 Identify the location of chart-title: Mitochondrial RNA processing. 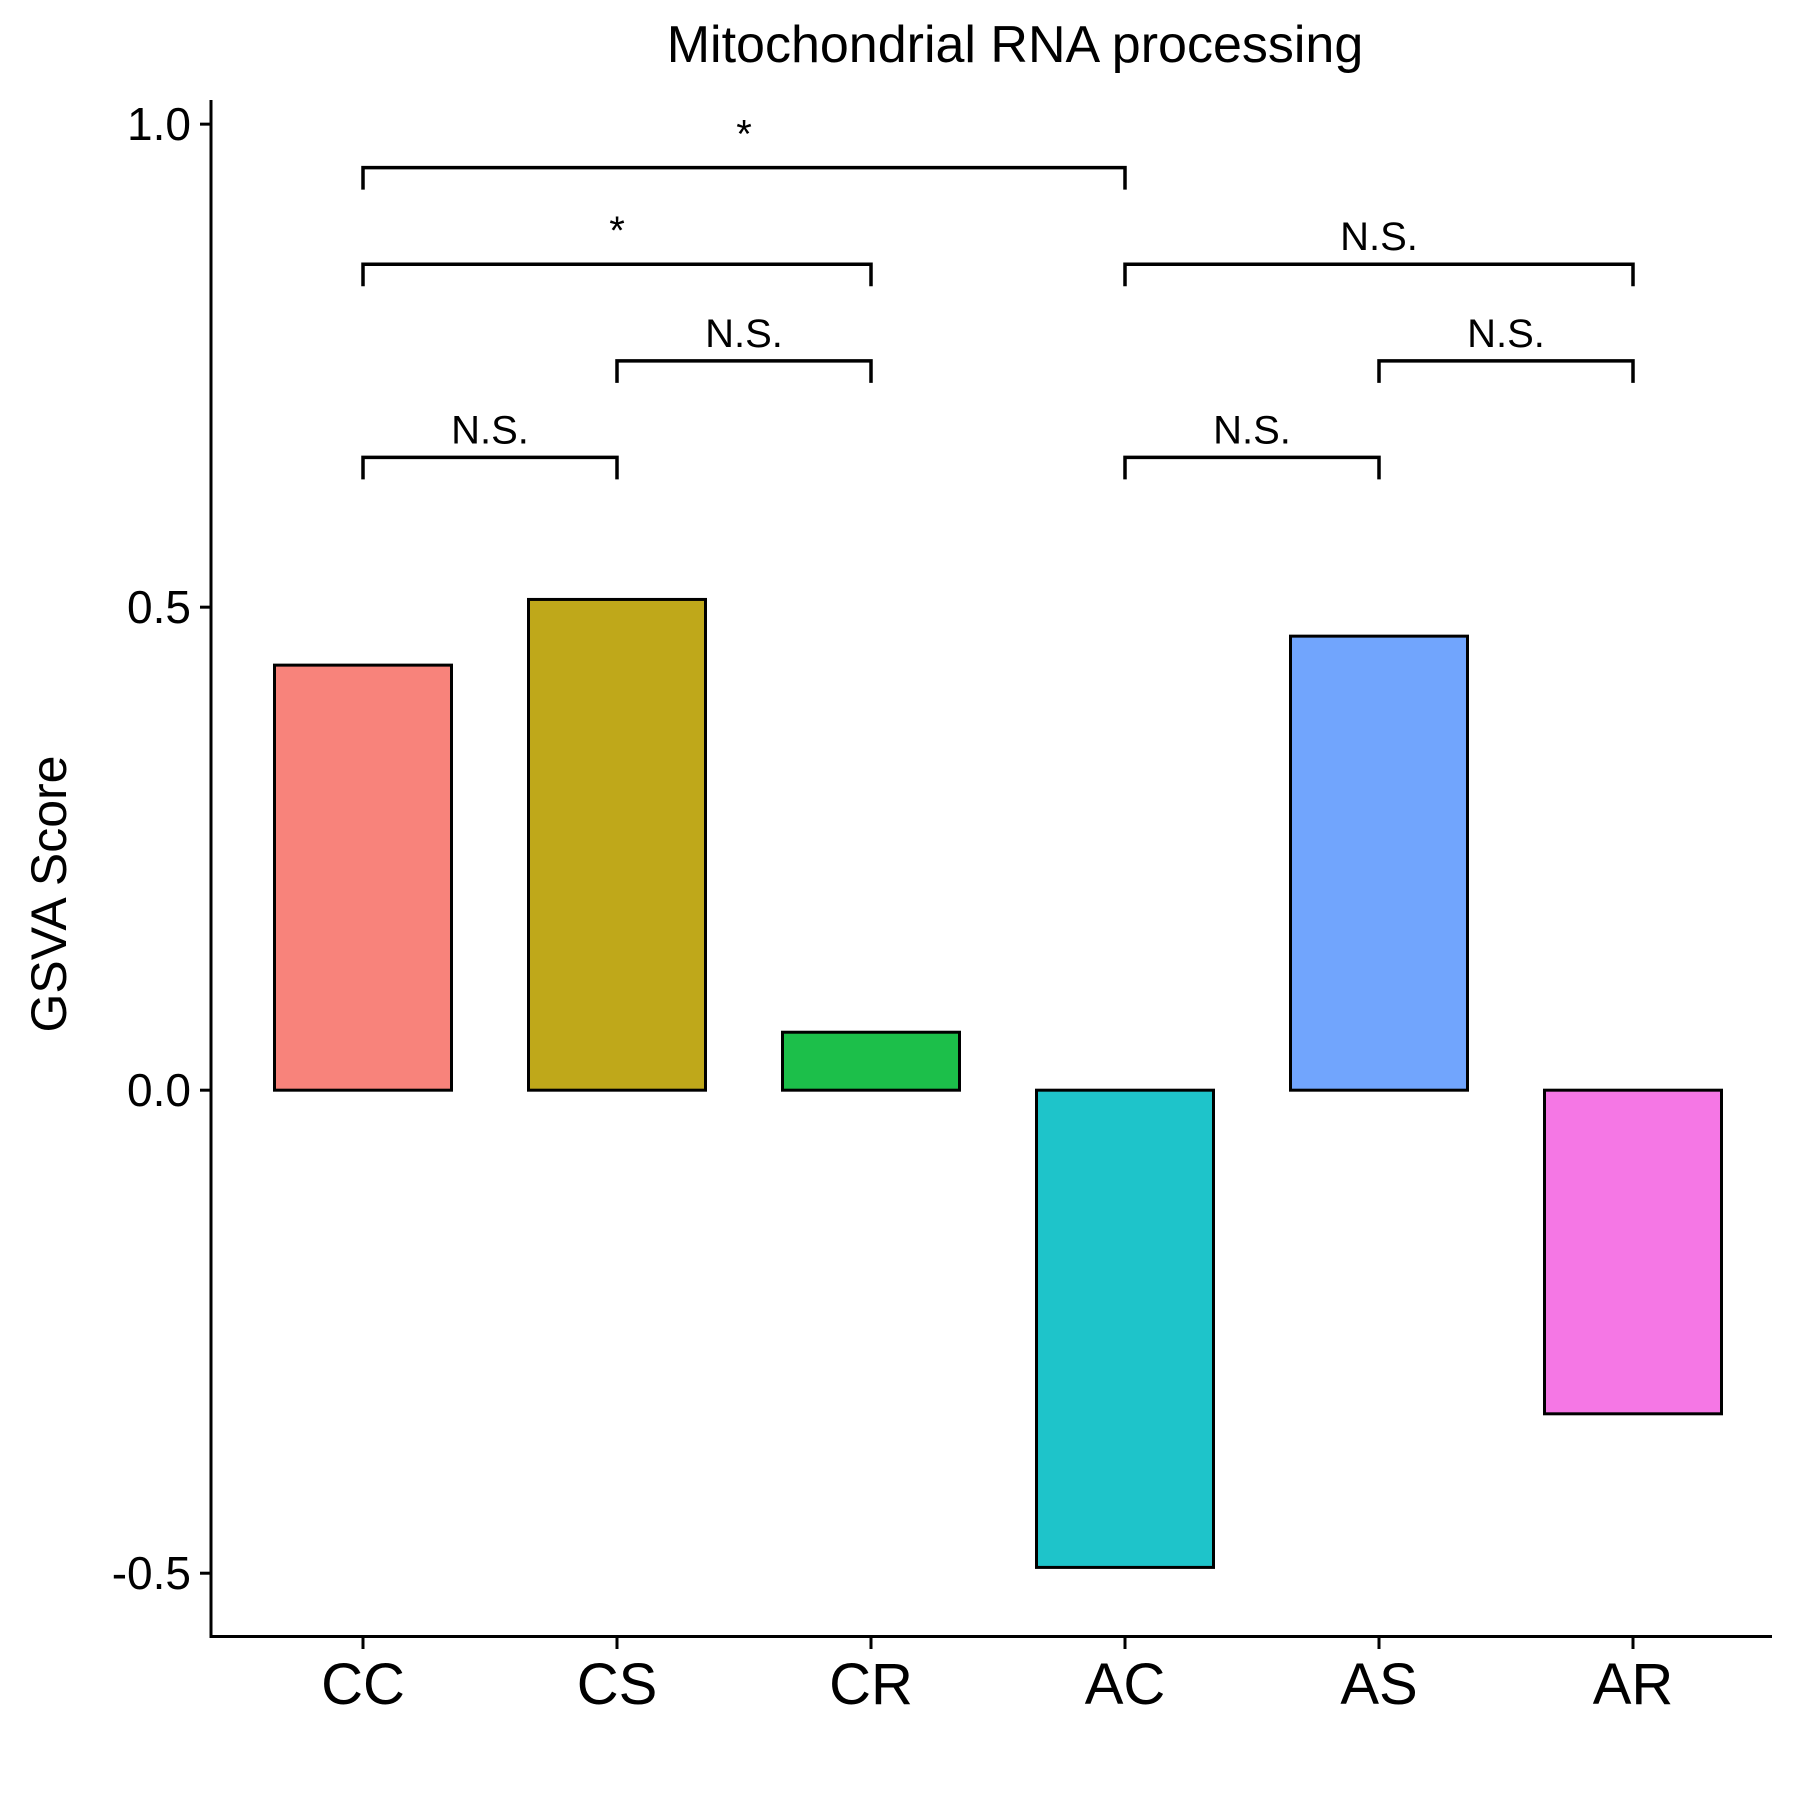
(1015, 45).